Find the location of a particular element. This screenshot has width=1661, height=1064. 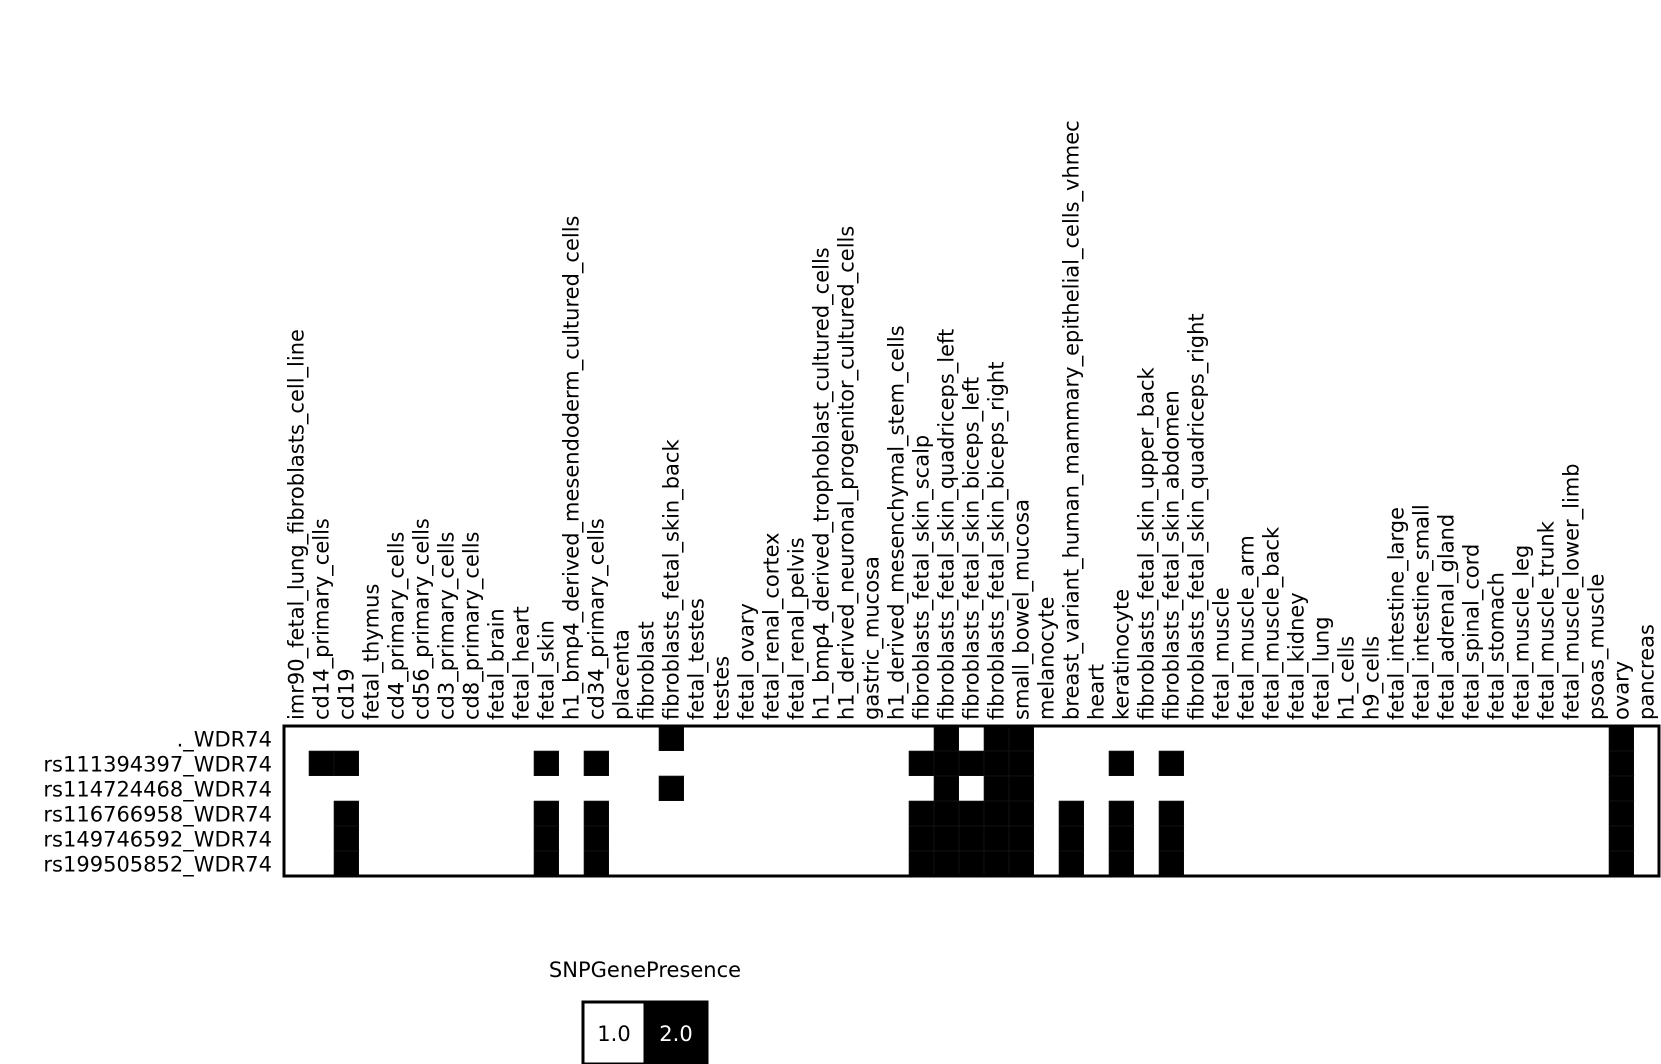

cell-wdr74-pancreas is located at coordinates (1646, 738).